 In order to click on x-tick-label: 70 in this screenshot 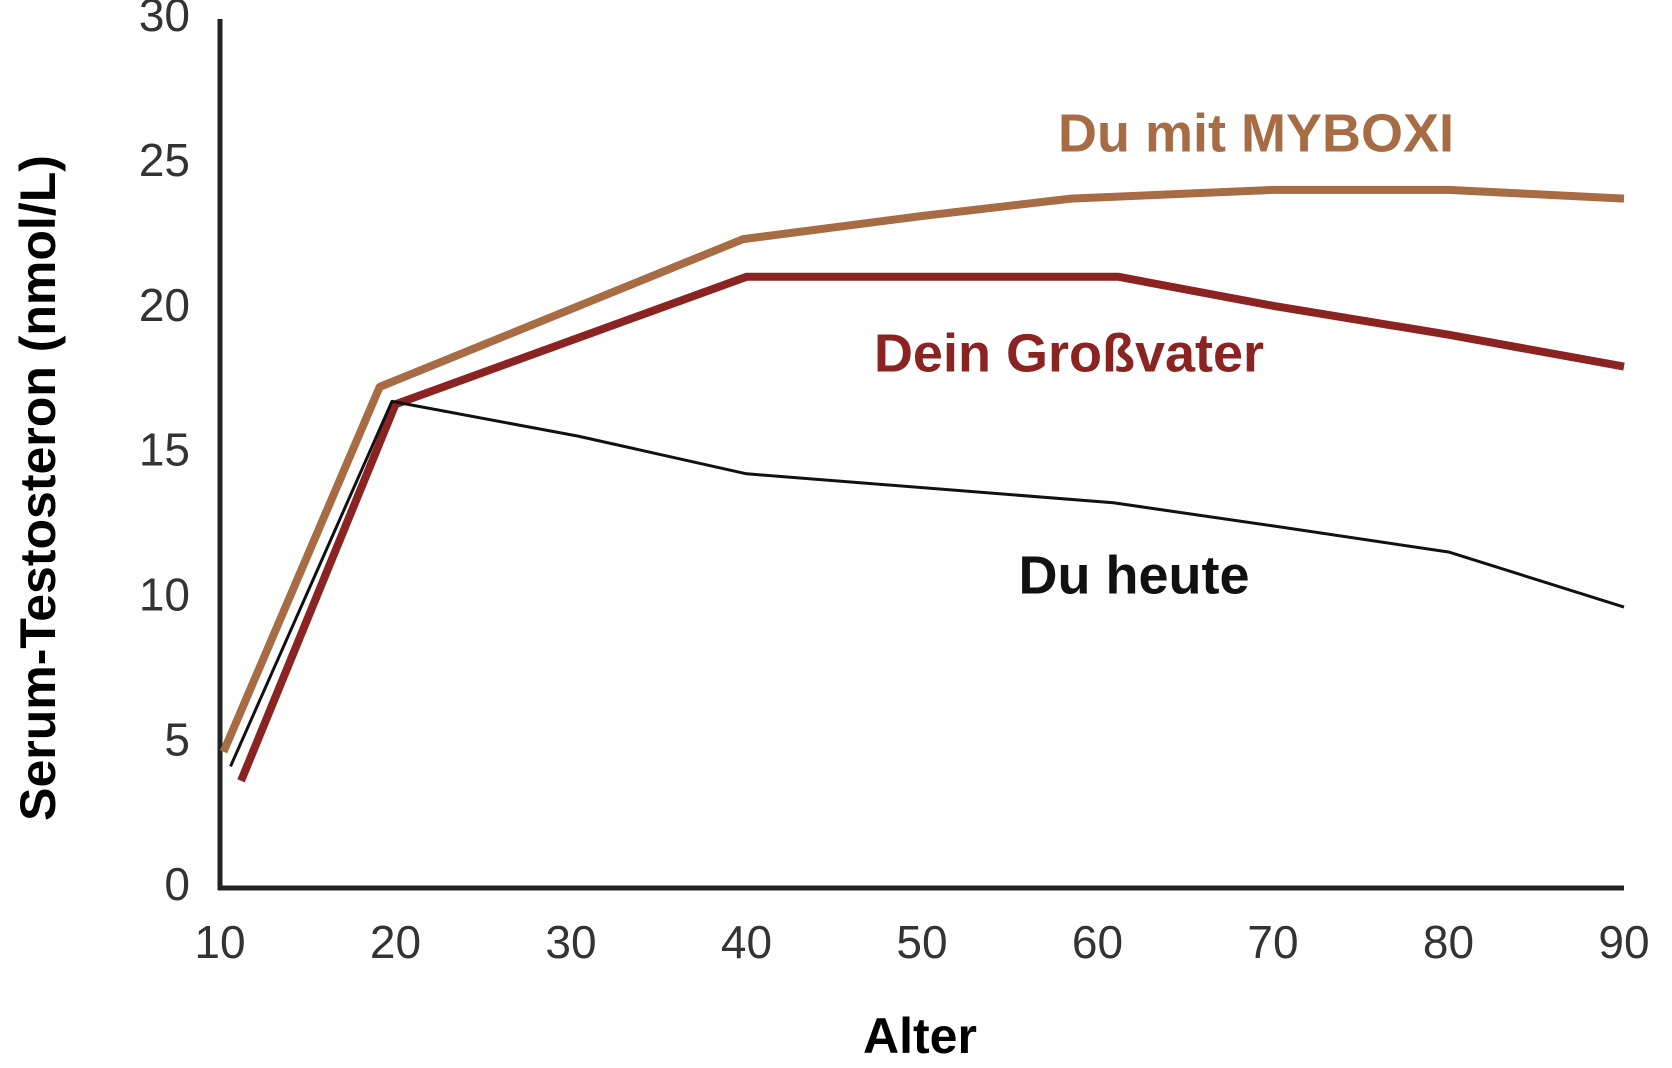, I will do `click(1272, 942)`.